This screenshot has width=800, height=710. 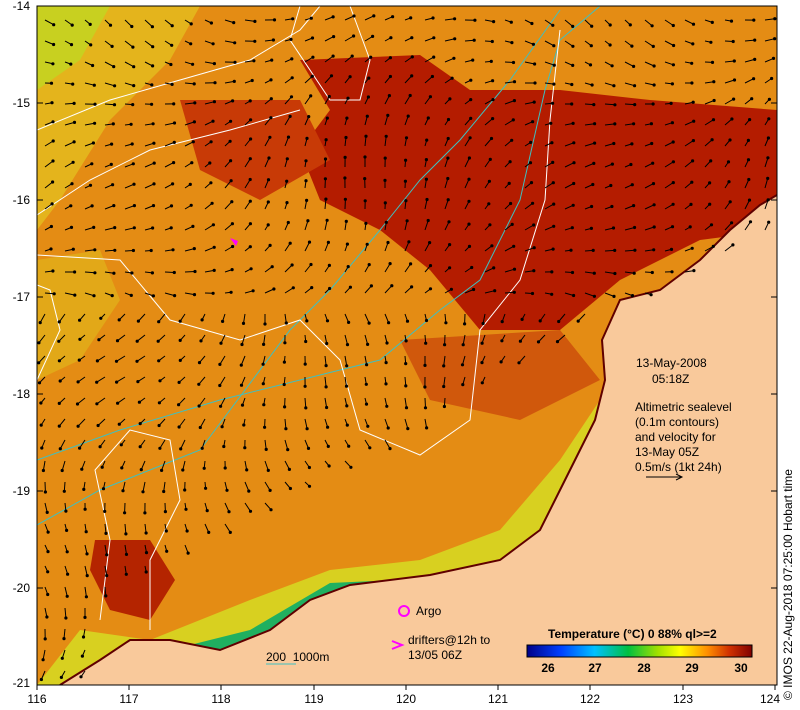 I want to click on sealevel-note-line: 13-May 05Z, so click(x=667, y=452).